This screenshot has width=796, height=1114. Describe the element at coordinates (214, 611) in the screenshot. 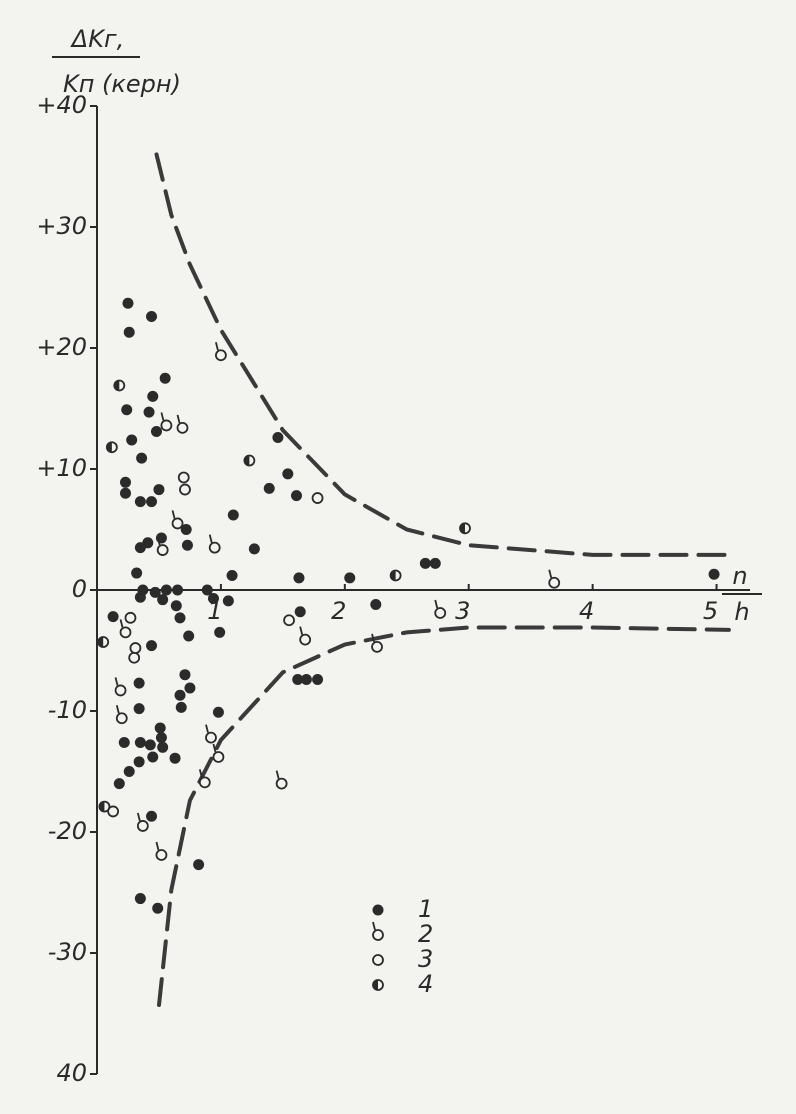

I see `x-tick-label: 1` at that location.